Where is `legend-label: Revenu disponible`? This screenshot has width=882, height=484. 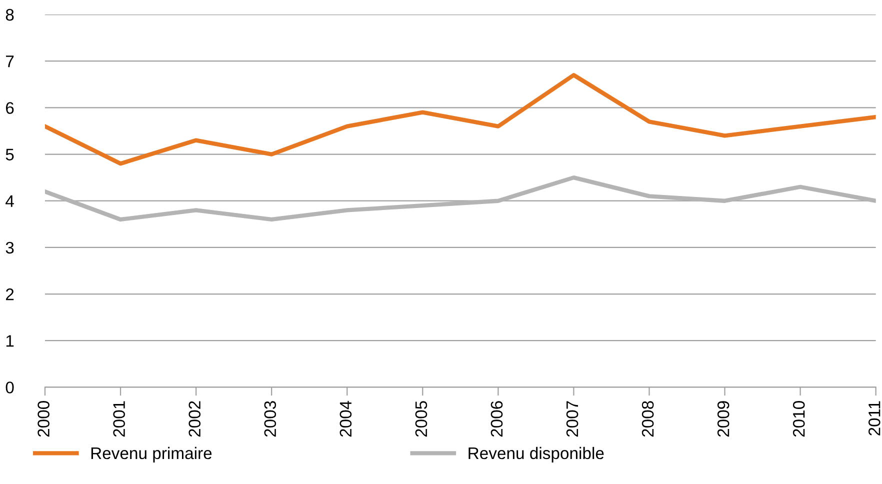
legend-label: Revenu disponible is located at coordinates (536, 454).